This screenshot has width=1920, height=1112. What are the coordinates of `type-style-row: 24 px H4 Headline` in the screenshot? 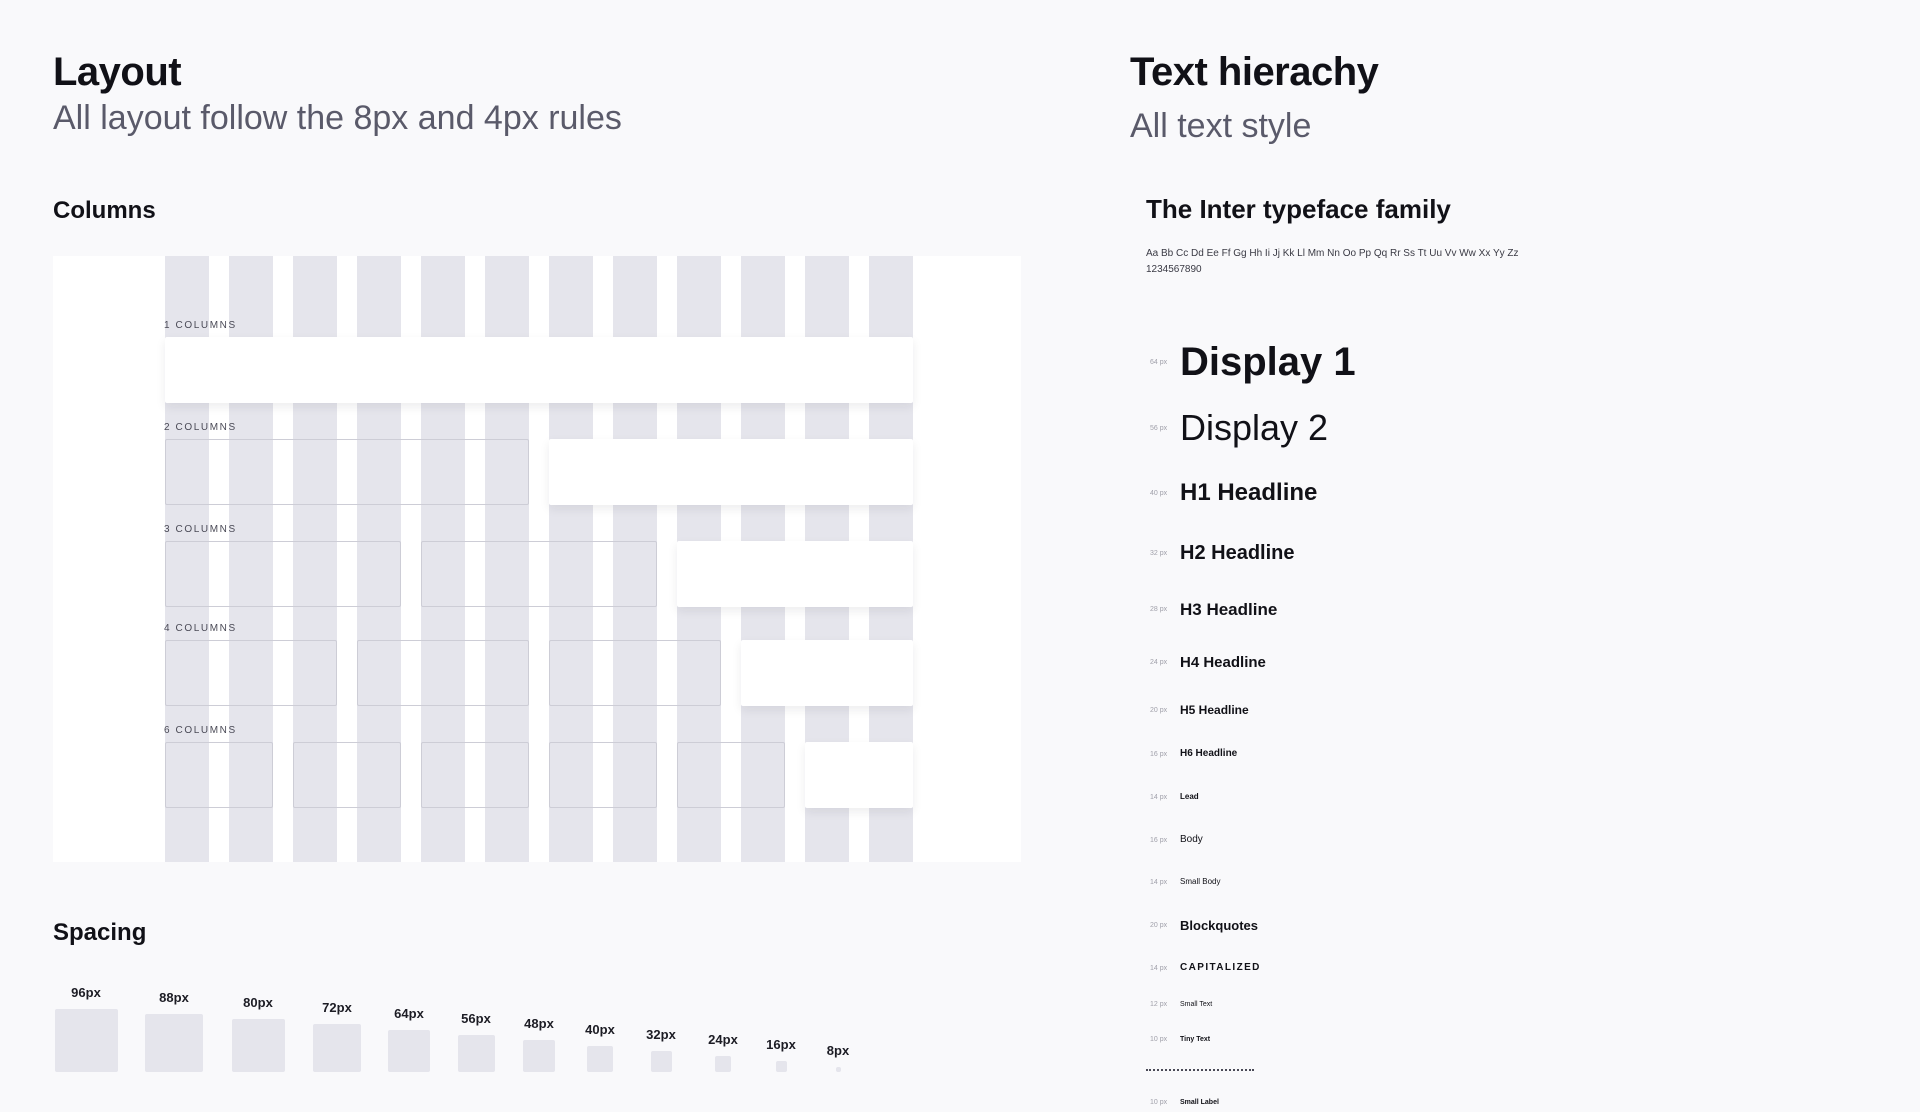 It's located at (1208, 662).